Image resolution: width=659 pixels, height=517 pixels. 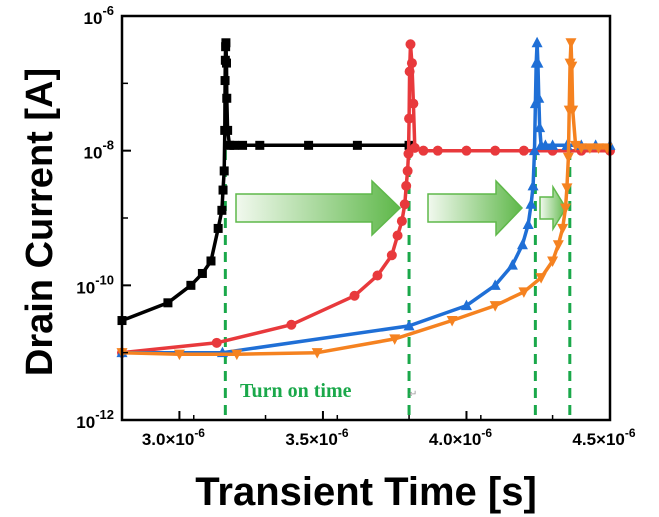 I want to click on x-tick-label: 4.5×10⁻⁶, so click(x=603, y=437).